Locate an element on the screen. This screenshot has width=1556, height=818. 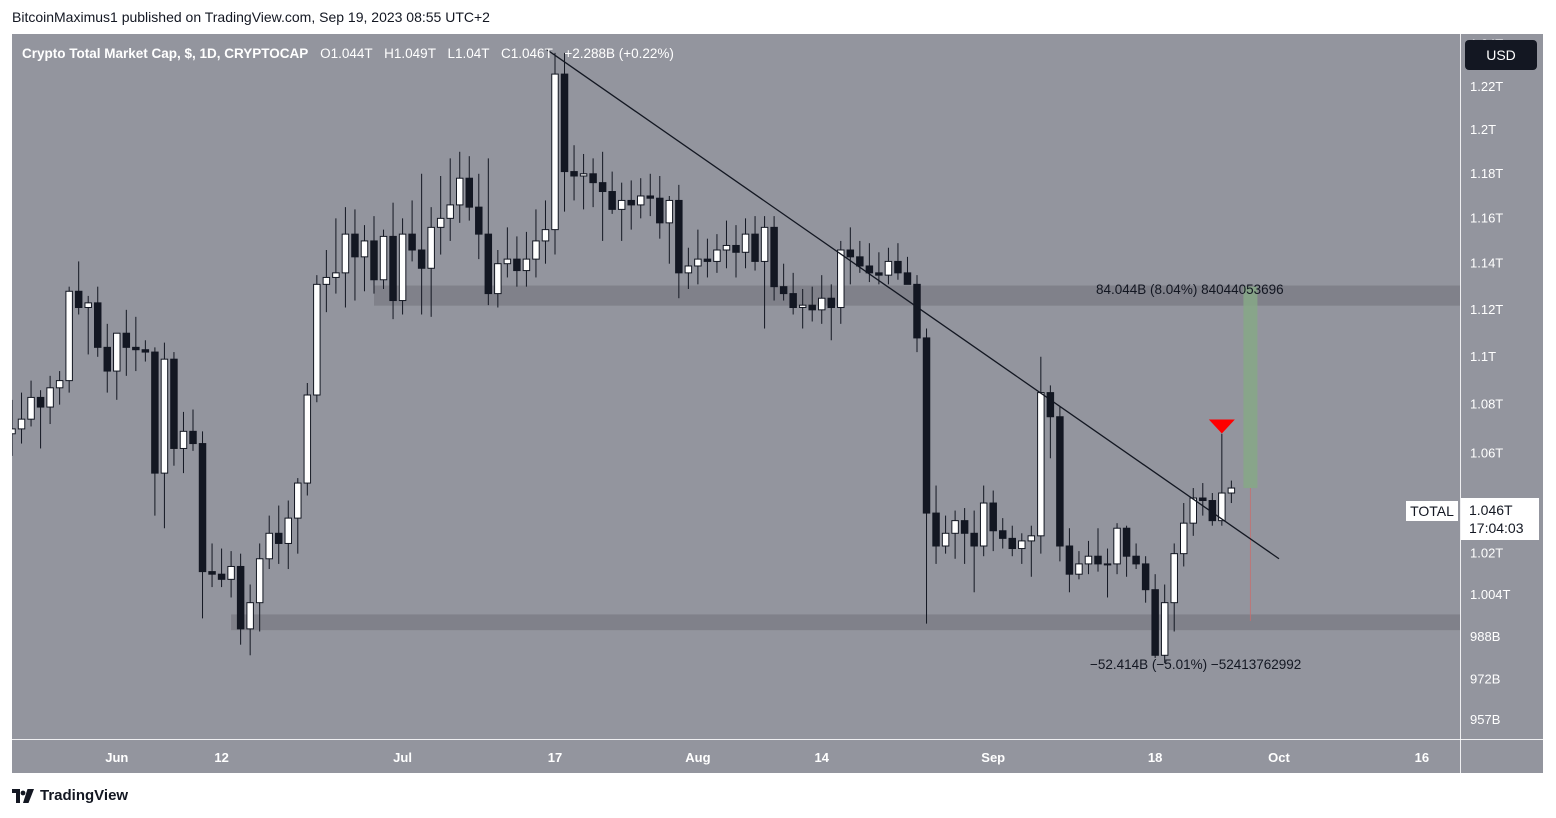
open-value: 1.044T is located at coordinates (351, 53).